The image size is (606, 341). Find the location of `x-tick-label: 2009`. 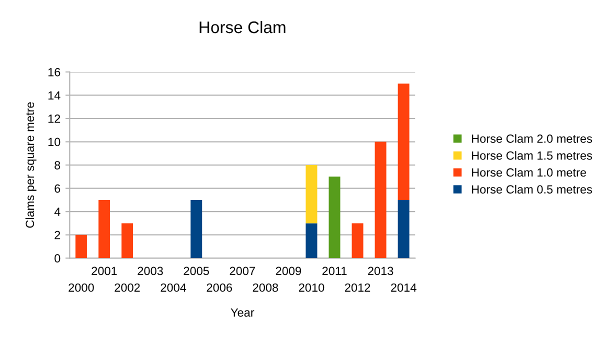

x-tick-label: 2009 is located at coordinates (289, 271).